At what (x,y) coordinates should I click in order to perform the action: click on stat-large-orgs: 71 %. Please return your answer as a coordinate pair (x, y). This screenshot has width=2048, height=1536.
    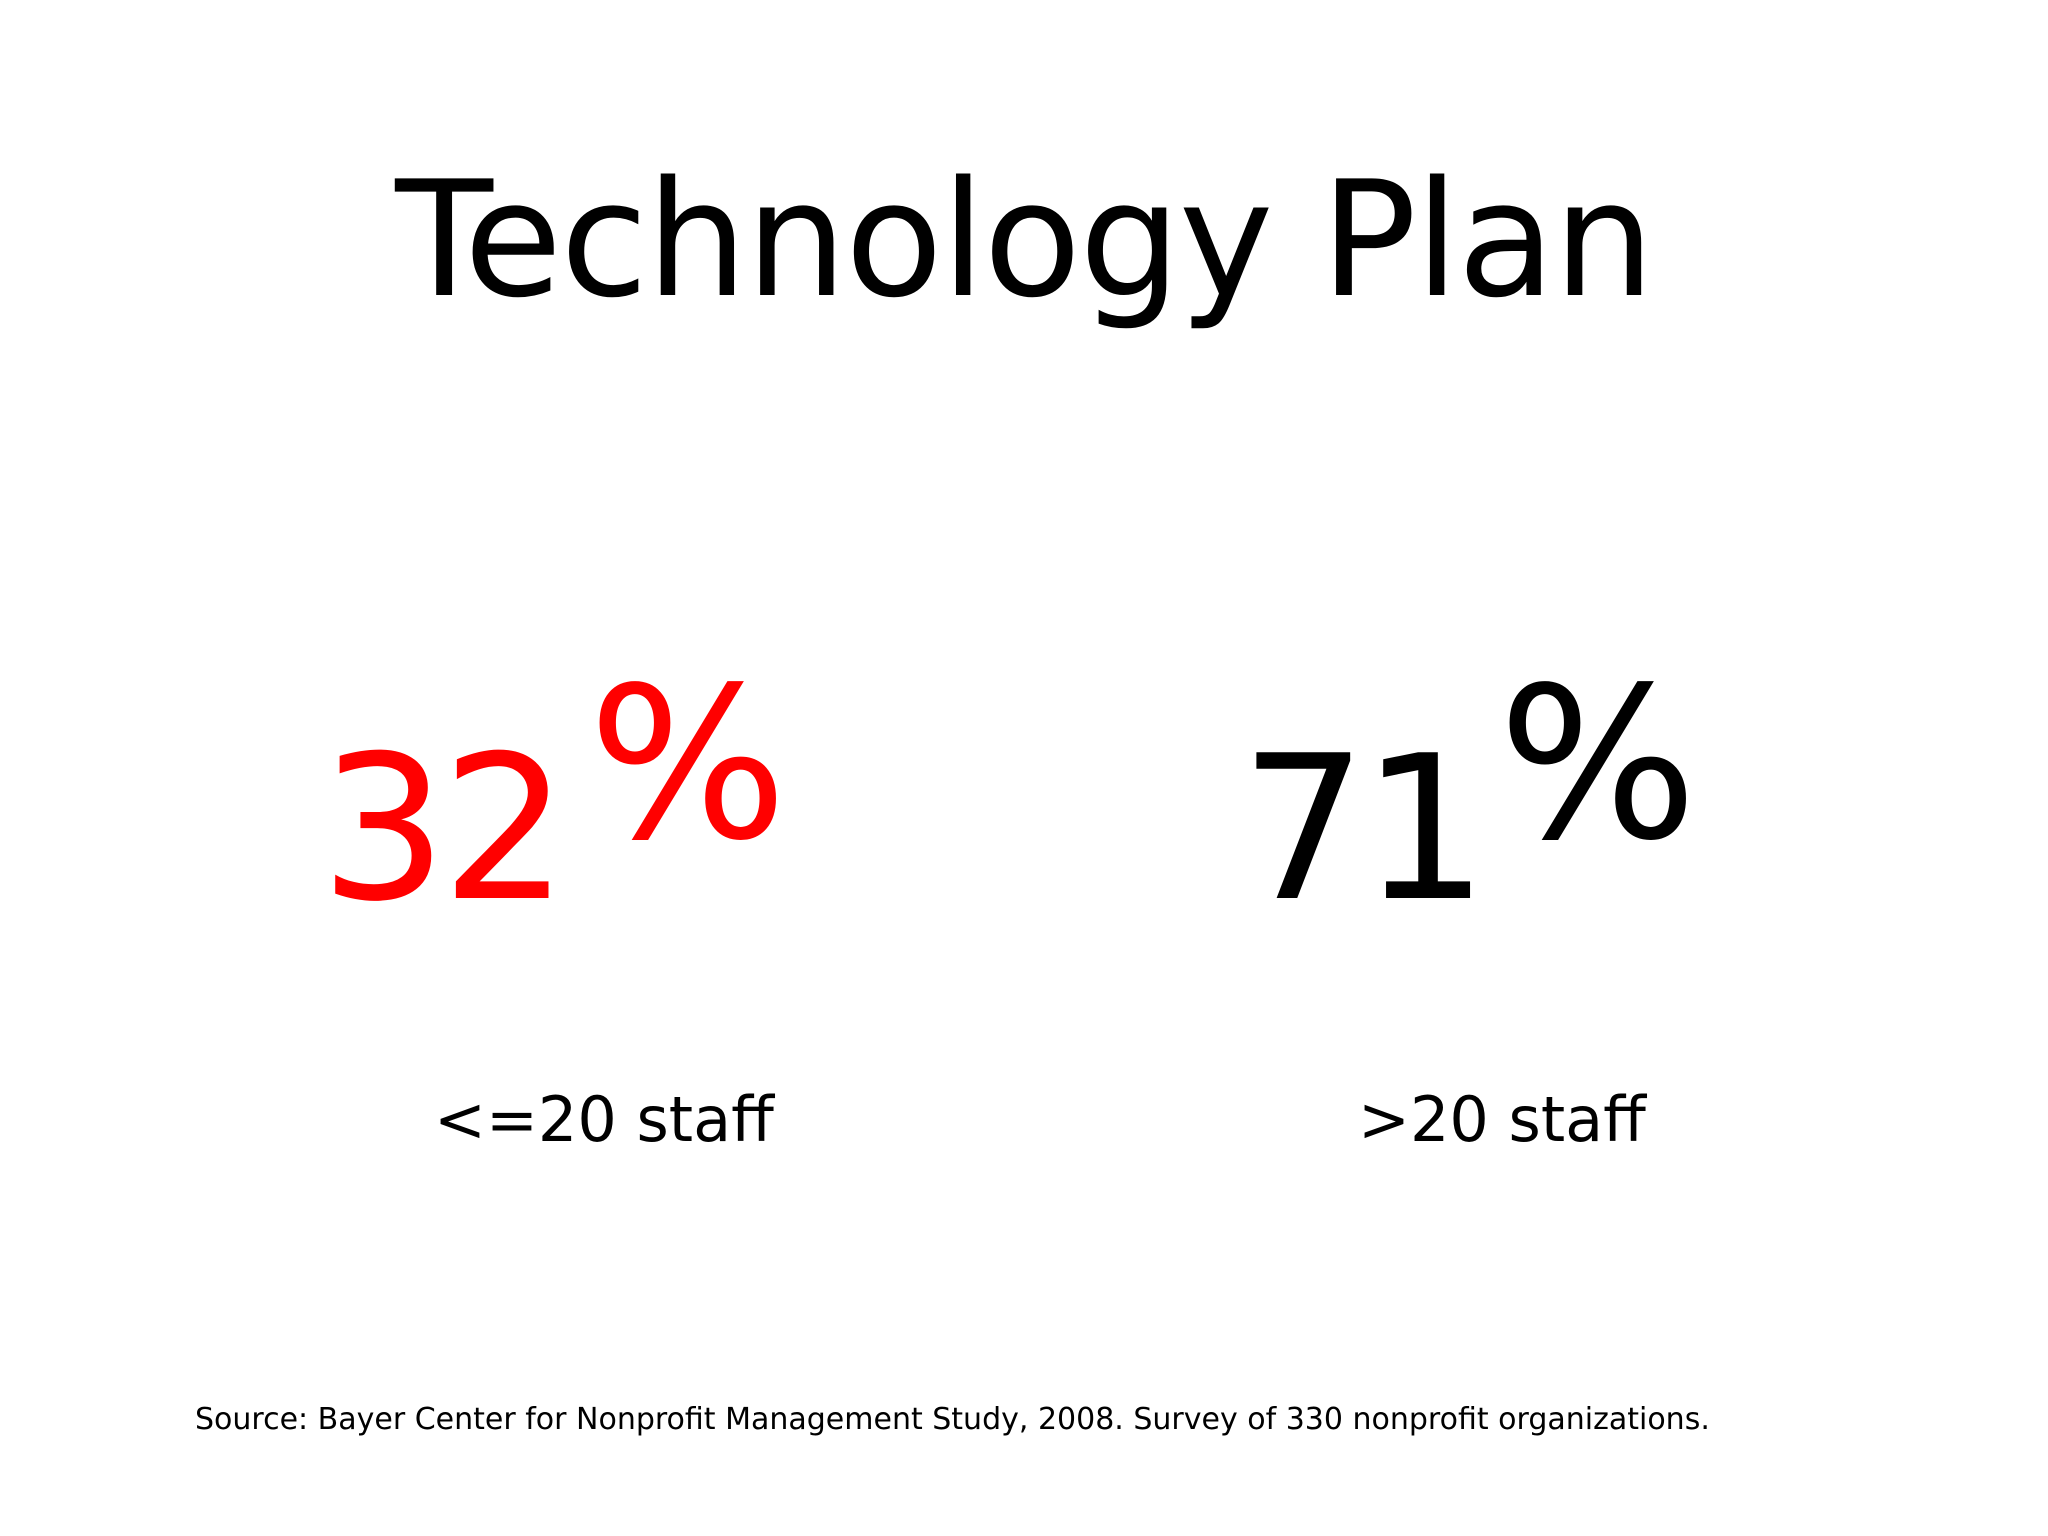
    Looking at the image, I should click on (1520, 790).